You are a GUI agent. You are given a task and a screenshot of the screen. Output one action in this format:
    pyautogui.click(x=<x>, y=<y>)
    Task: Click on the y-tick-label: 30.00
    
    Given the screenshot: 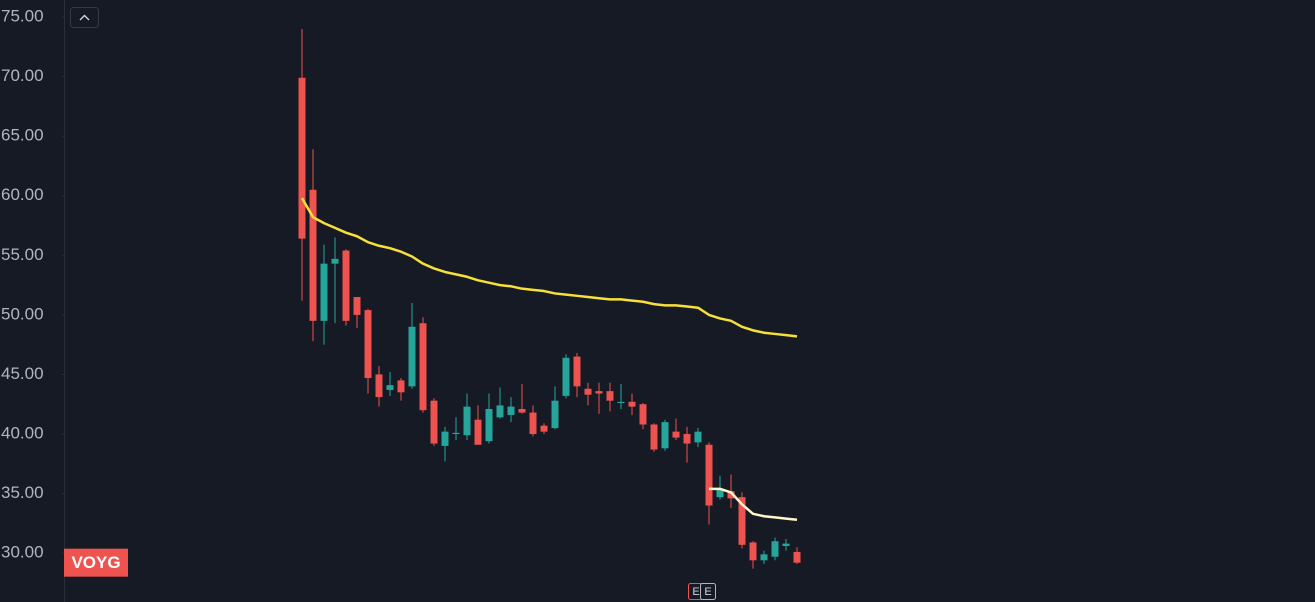 What is the action you would take?
    pyautogui.click(x=22, y=552)
    